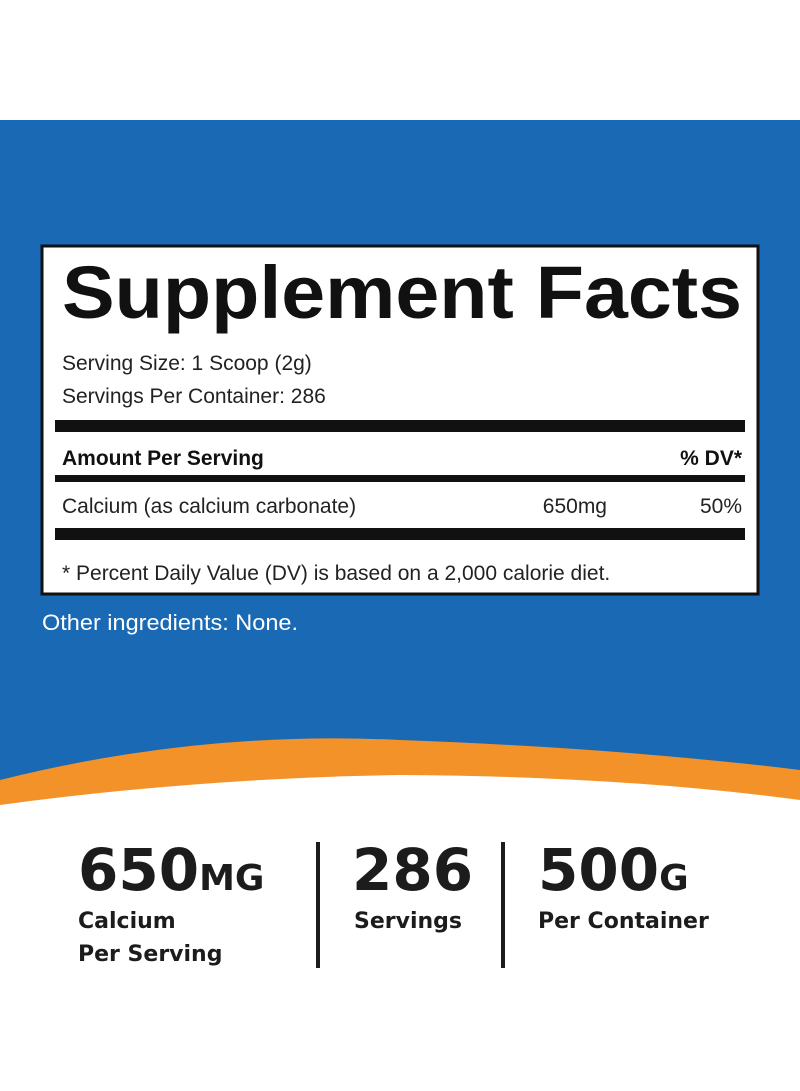 The height and width of the screenshot is (1091, 800). Describe the element at coordinates (623, 921) in the screenshot. I see `stat-label: Per Container` at that location.